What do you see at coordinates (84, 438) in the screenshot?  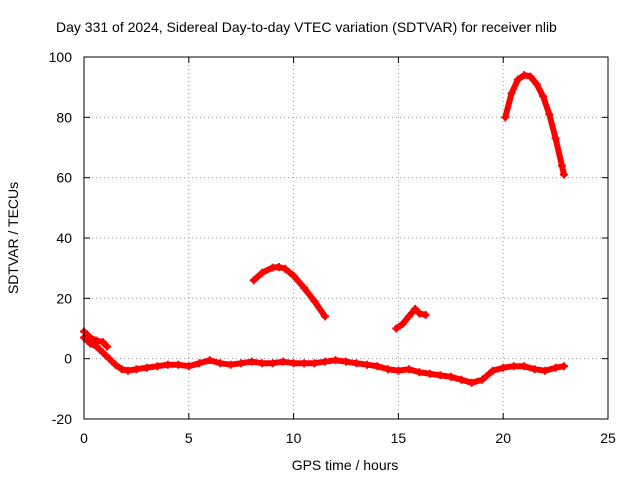 I see `x-tick-label: 0` at bounding box center [84, 438].